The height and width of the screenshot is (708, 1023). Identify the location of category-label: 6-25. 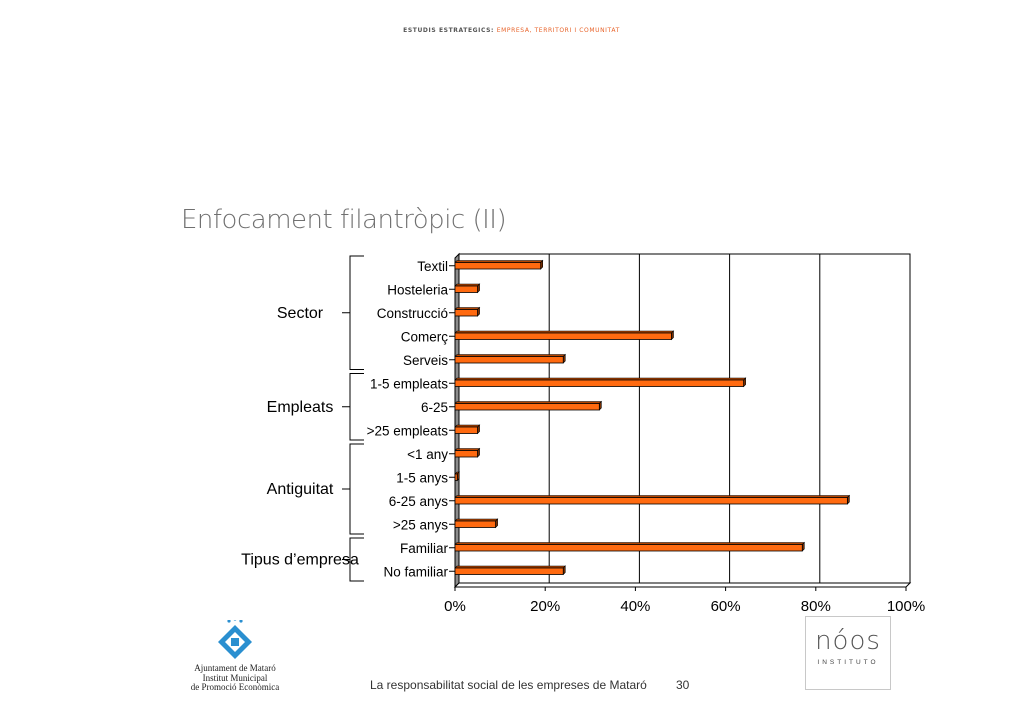
(434, 407).